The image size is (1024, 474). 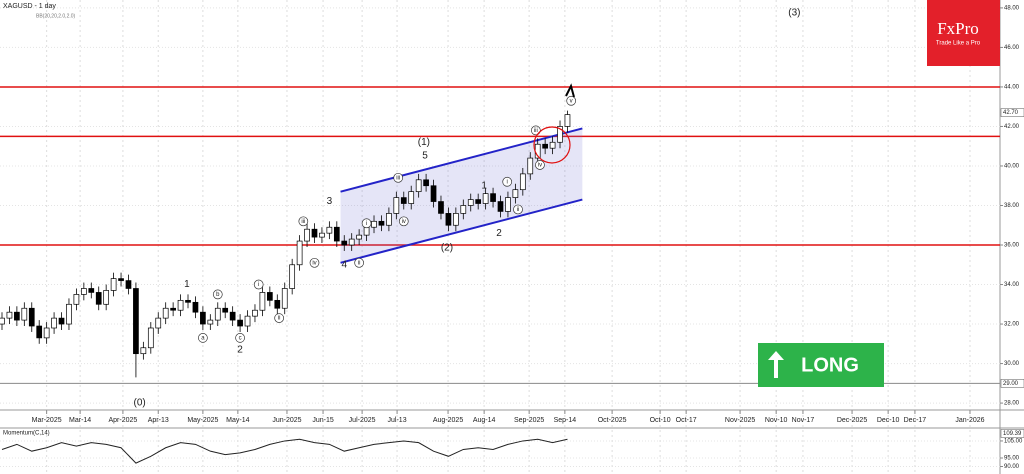 I want to click on x-tick-label: Oct-10, so click(x=660, y=420).